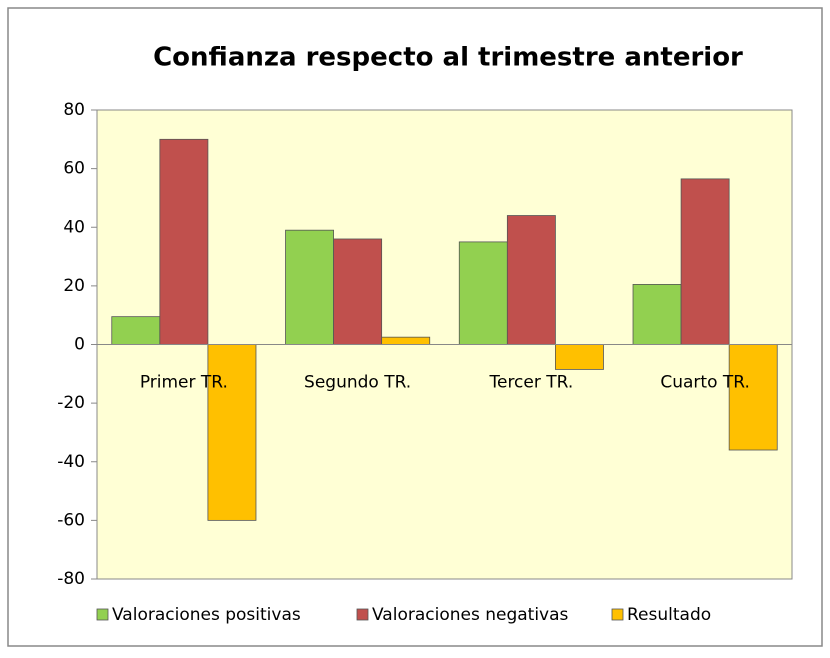 Image resolution: width=830 pixels, height=658 pixels. Describe the element at coordinates (71, 403) in the screenshot. I see `y-tick-label: -20` at that location.